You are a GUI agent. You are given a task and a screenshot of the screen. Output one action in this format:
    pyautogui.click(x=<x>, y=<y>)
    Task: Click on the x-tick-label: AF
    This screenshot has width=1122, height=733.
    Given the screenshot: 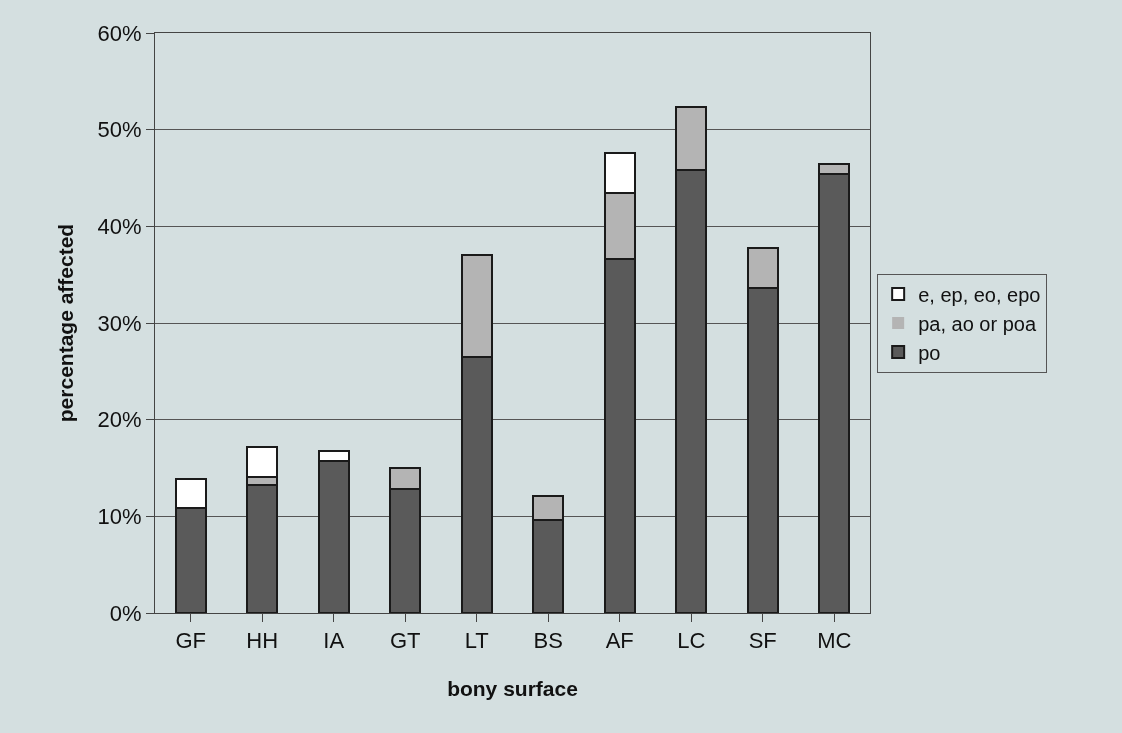 What is the action you would take?
    pyautogui.click(x=619, y=641)
    